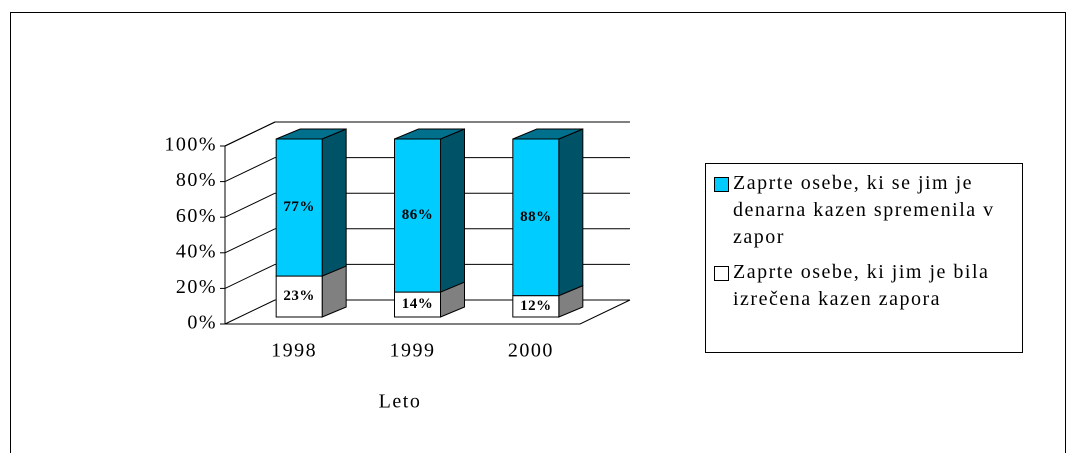 Image resolution: width=1067 pixels, height=453 pixels. I want to click on value-label: 14%, so click(418, 304).